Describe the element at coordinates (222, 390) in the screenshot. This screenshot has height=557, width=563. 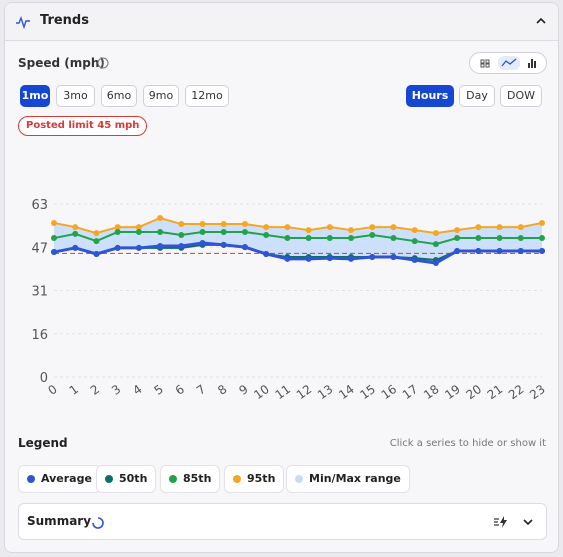
I see `x-tick-label: 8` at that location.